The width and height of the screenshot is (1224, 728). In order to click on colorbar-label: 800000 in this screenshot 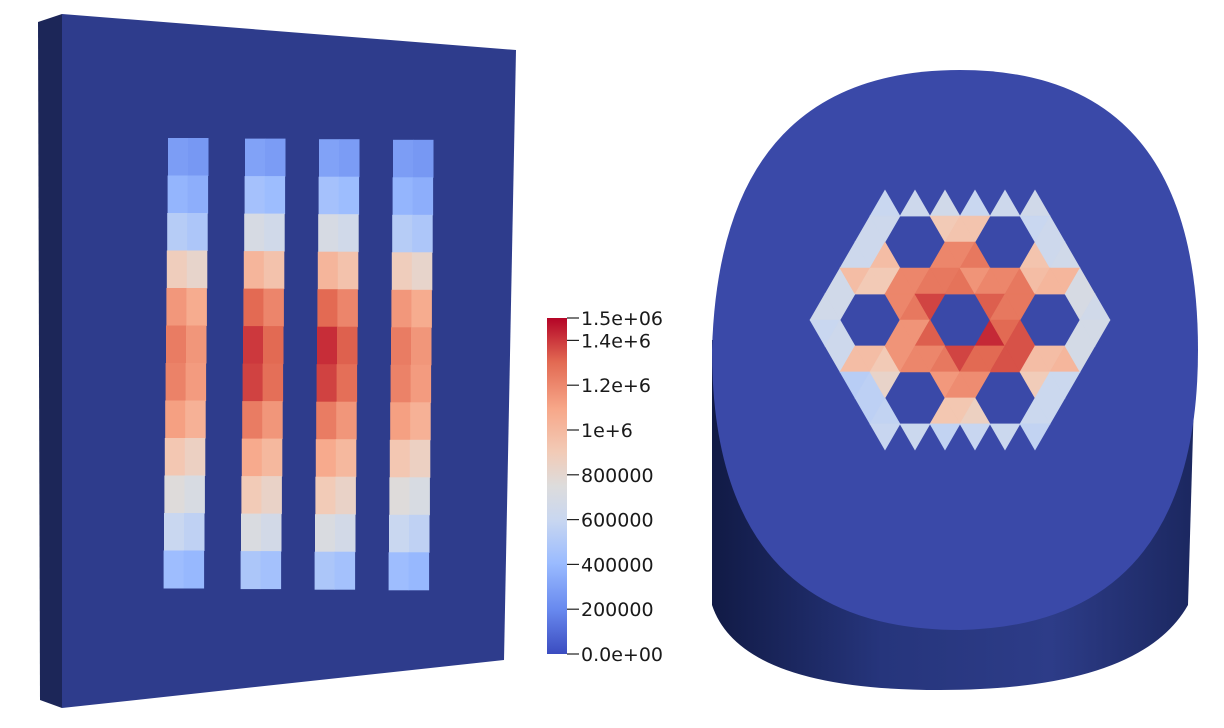, I will do `click(617, 476)`.